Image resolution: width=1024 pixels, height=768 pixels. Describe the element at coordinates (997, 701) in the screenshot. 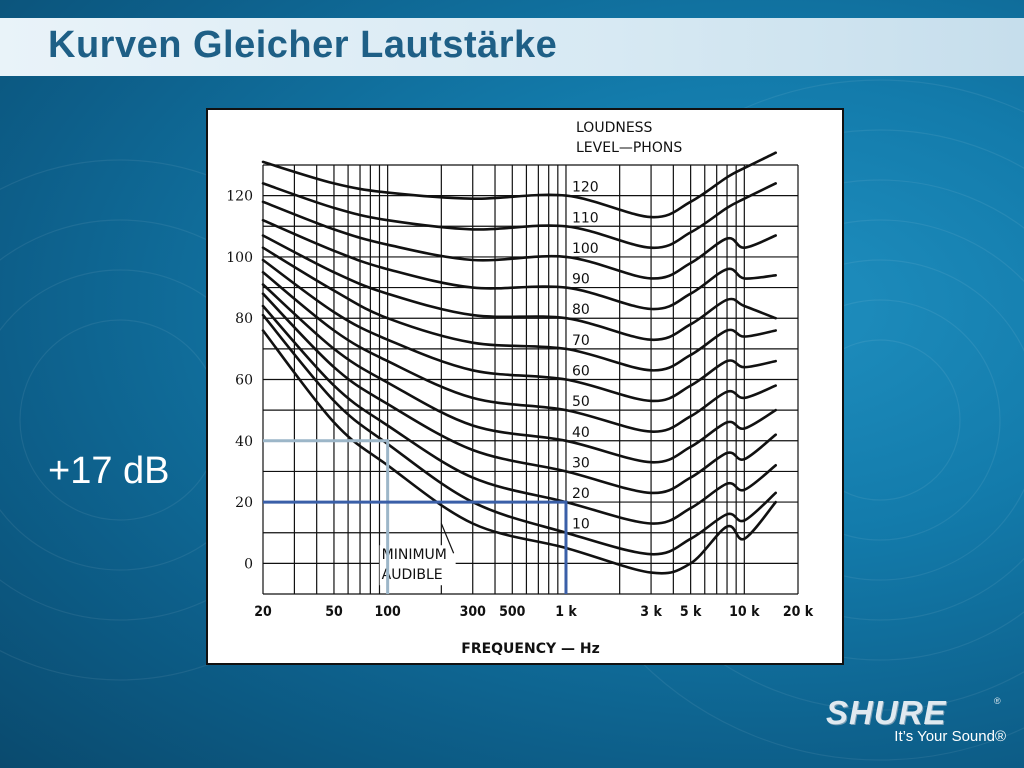

I see `logo-registered-mark: ®` at that location.